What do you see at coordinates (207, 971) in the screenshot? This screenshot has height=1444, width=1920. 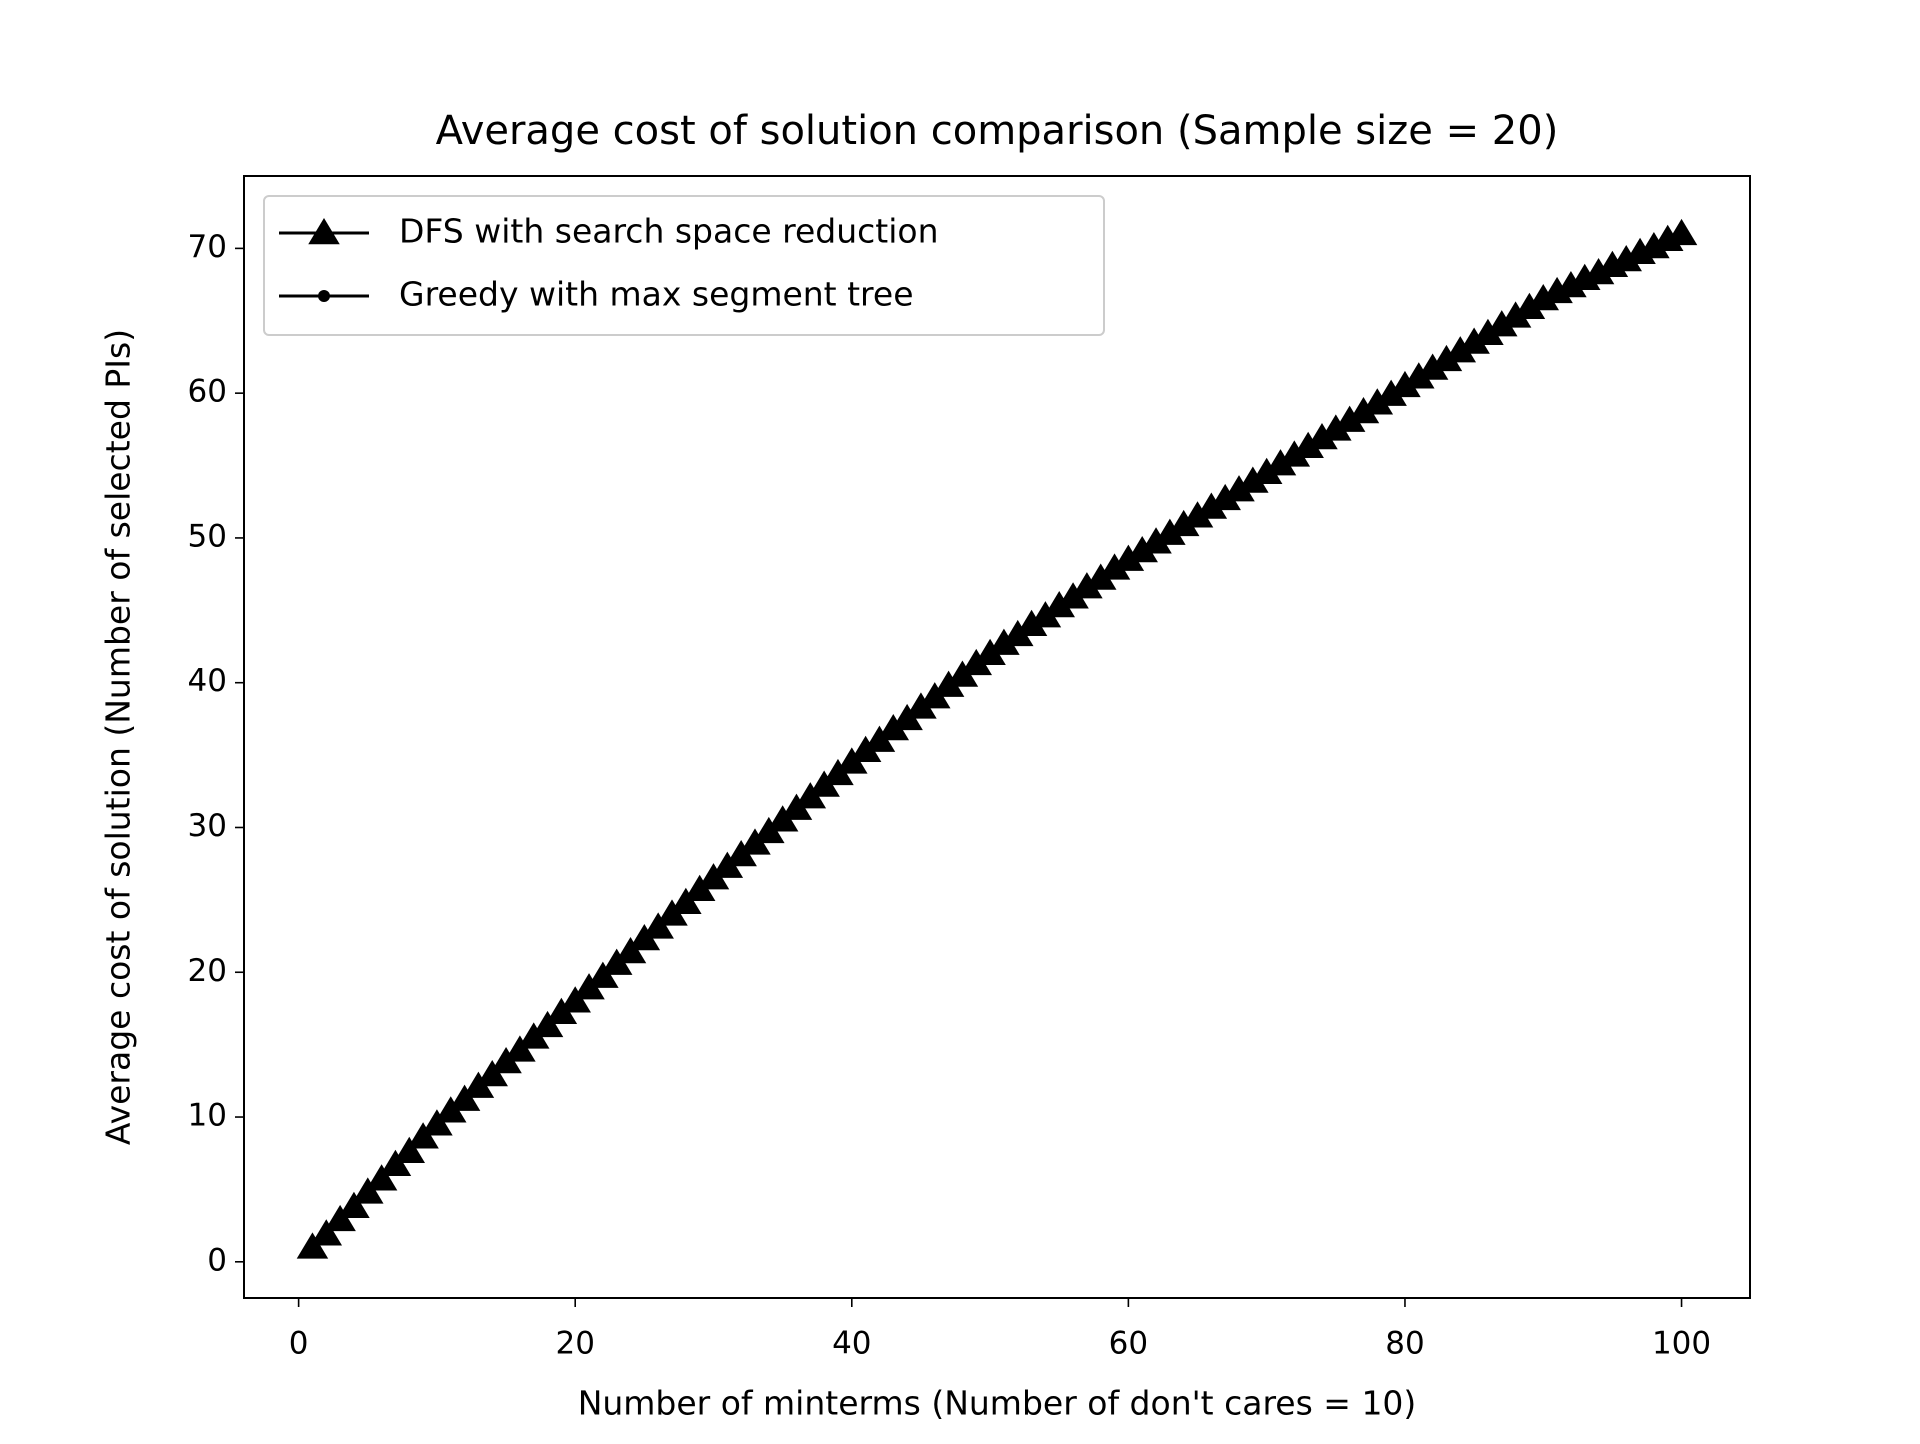 I see `y-tick-label: 20` at bounding box center [207, 971].